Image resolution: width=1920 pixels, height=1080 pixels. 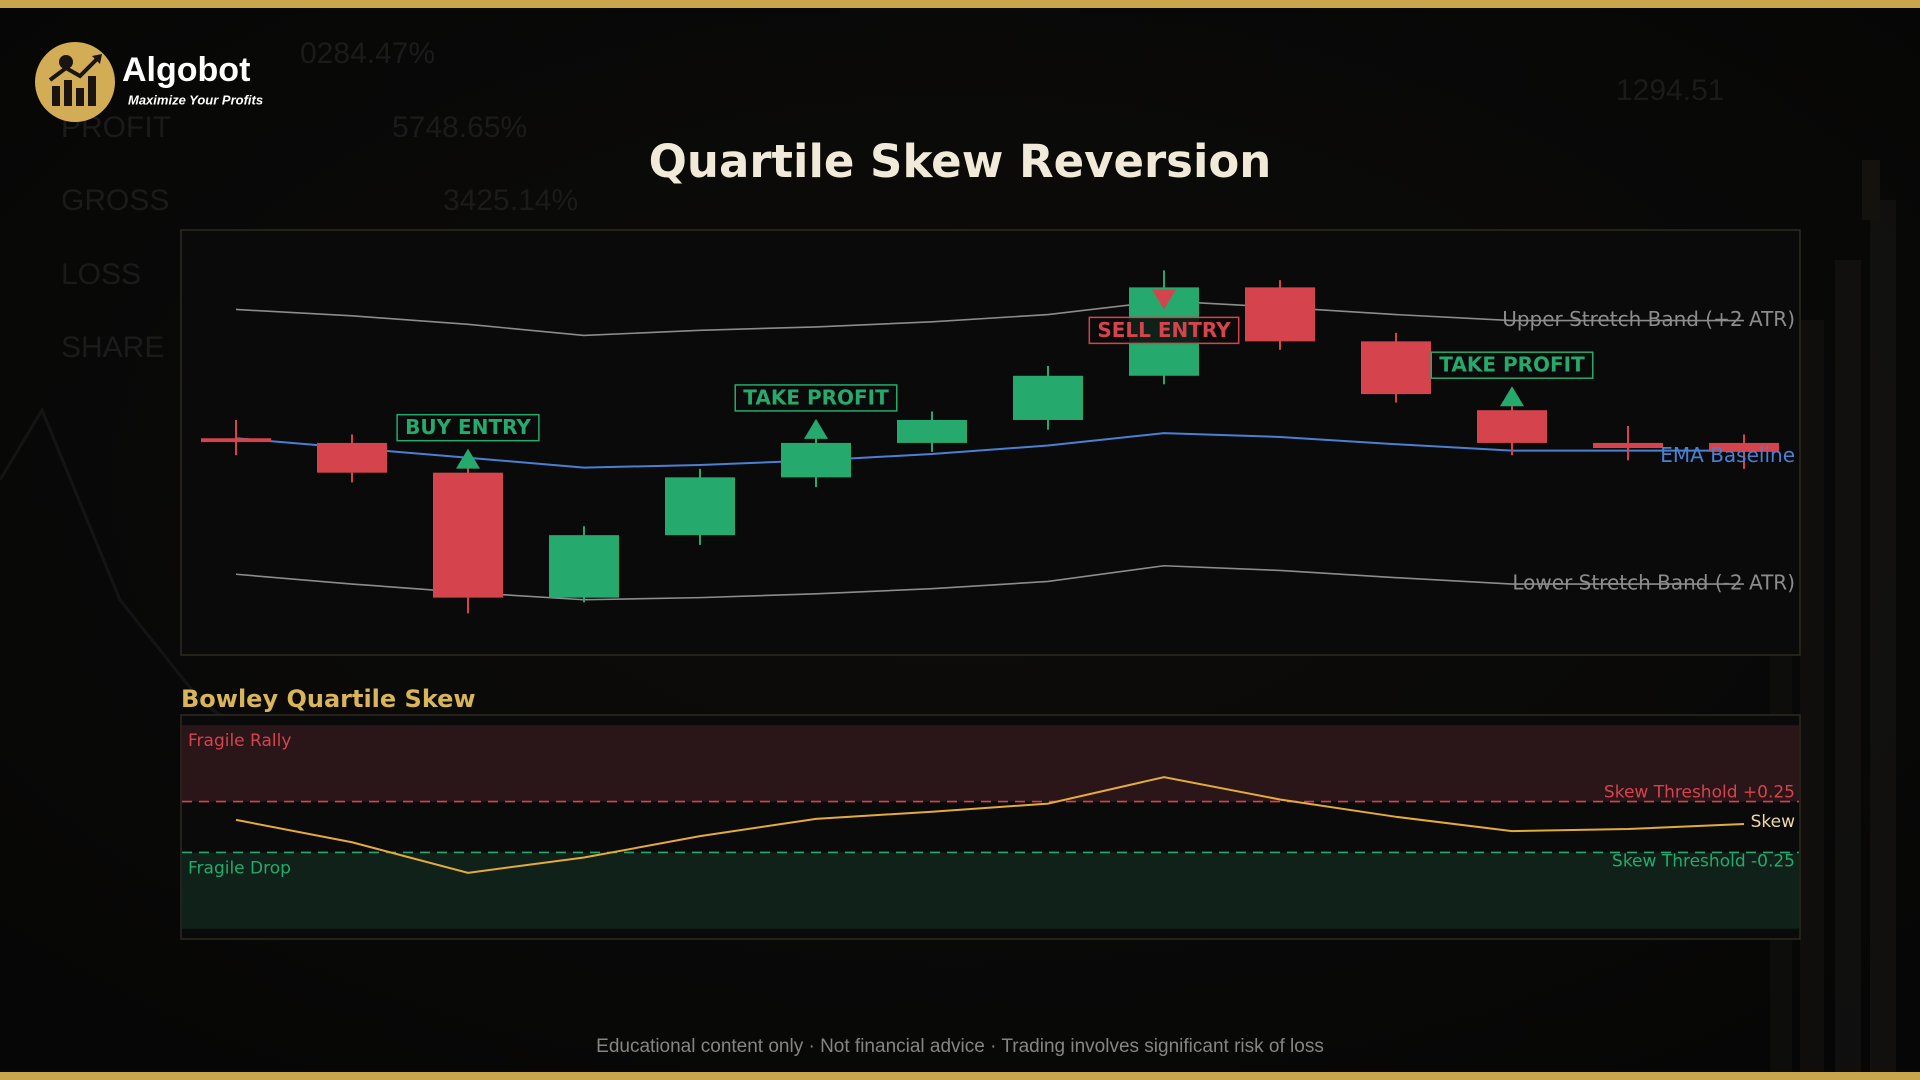 What do you see at coordinates (960, 1076) in the screenshot?
I see `bottom-bar` at bounding box center [960, 1076].